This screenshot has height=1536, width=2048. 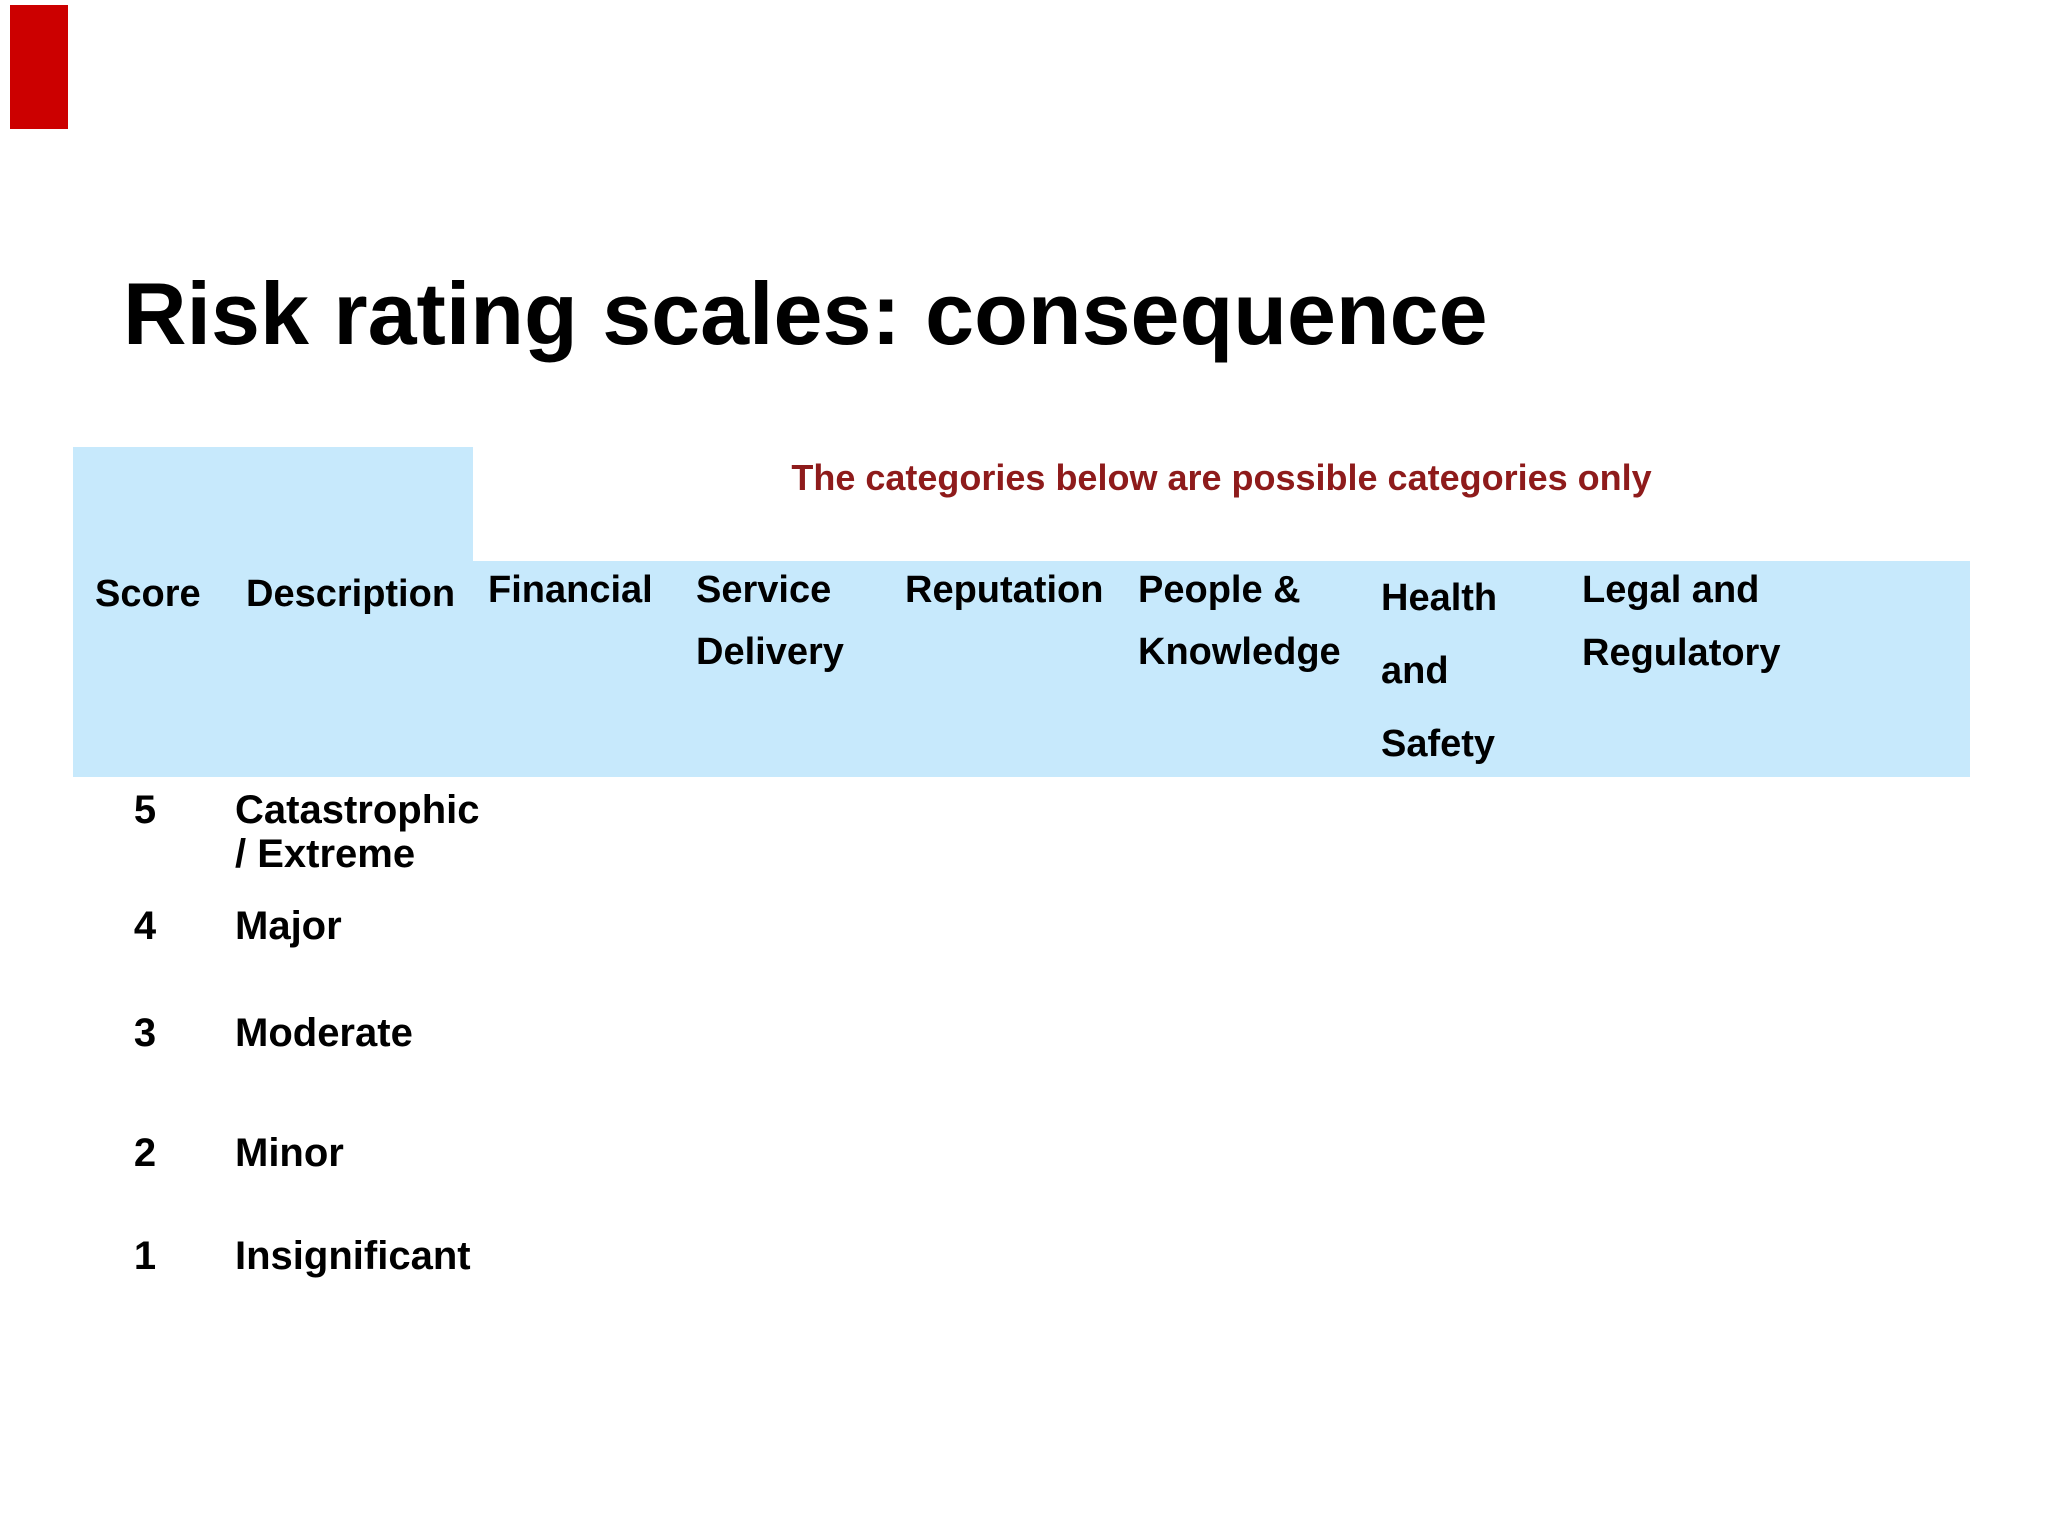 What do you see at coordinates (1681, 653) in the screenshot?
I see `header-line: Regulatory` at bounding box center [1681, 653].